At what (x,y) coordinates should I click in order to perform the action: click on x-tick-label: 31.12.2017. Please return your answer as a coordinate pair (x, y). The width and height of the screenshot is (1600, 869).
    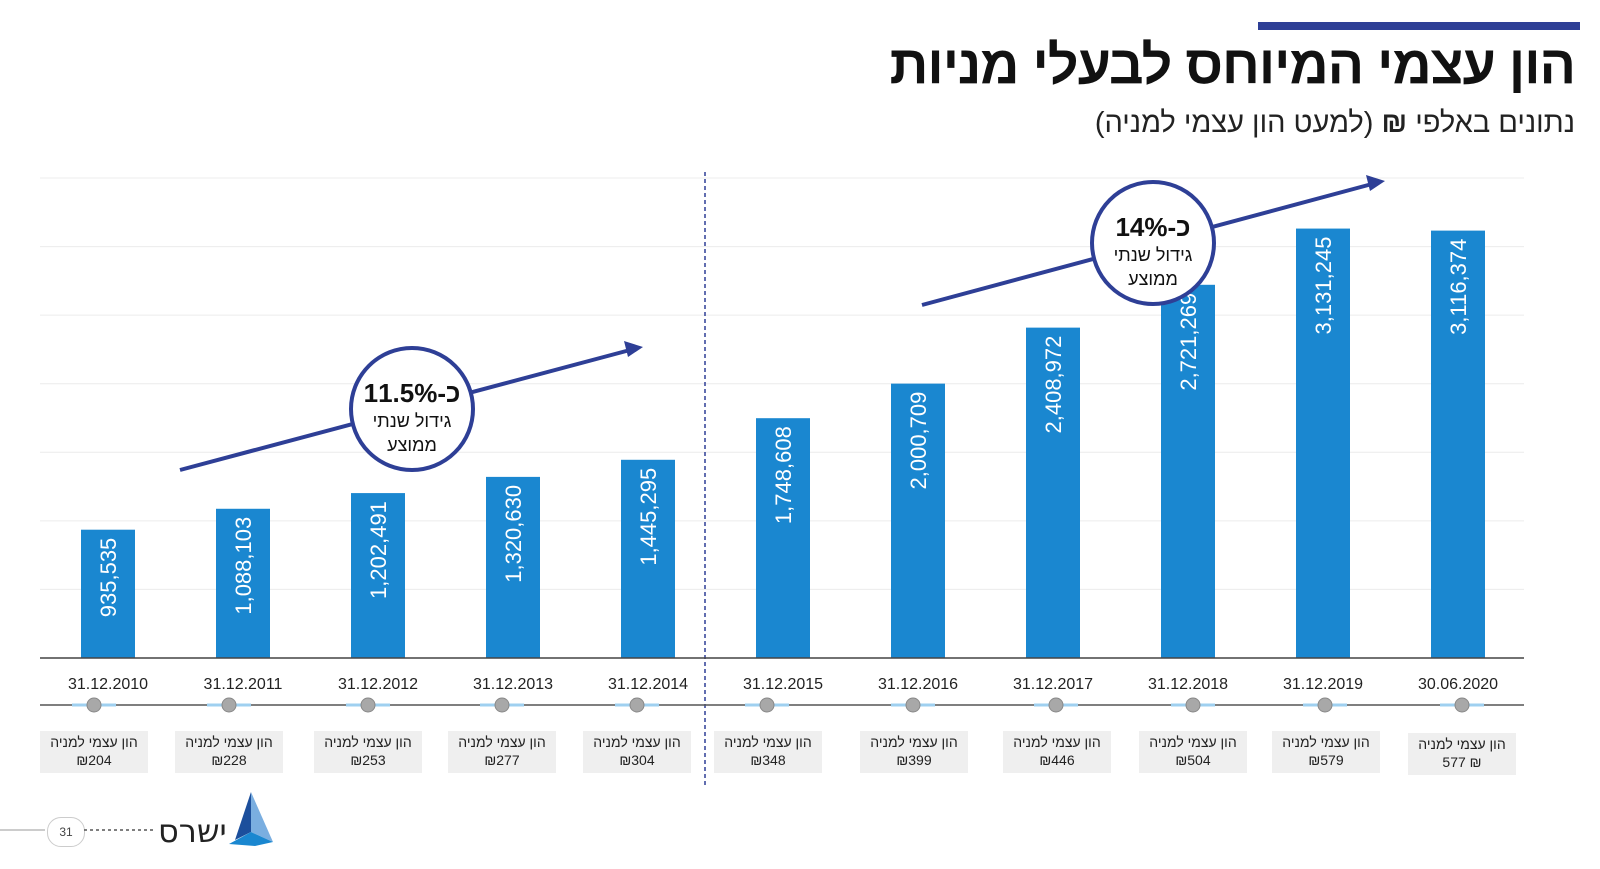
    Looking at the image, I should click on (1053, 684).